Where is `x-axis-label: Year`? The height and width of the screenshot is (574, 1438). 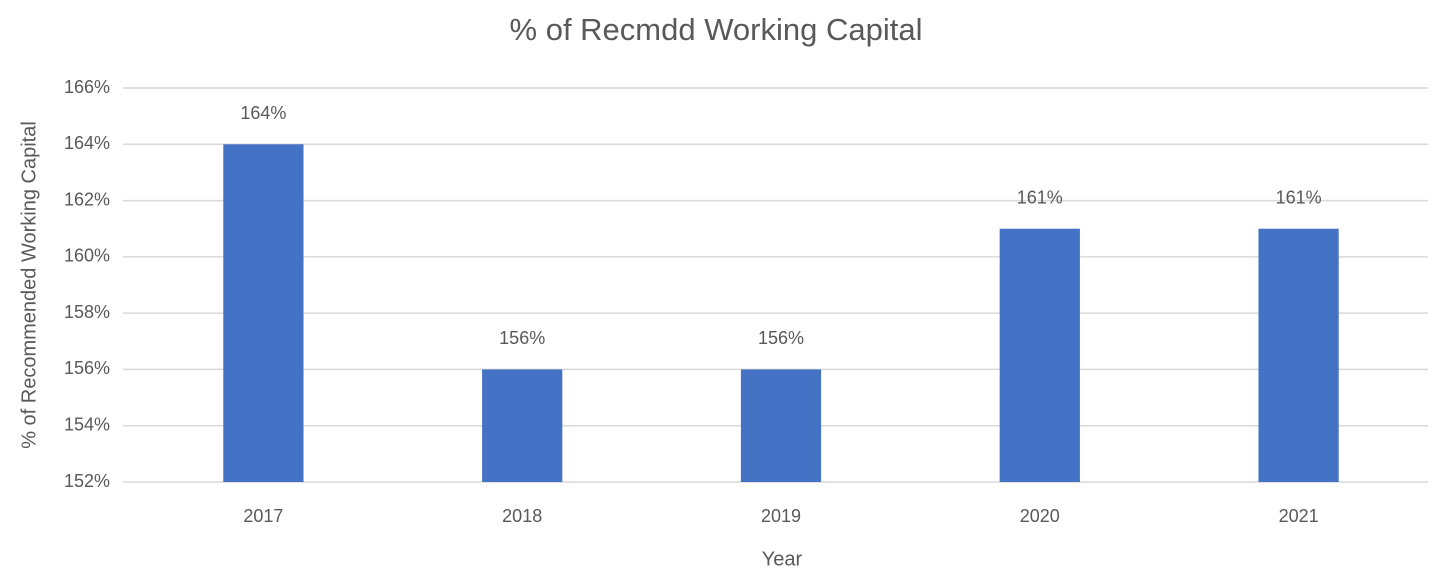
x-axis-label: Year is located at coordinates (782, 559).